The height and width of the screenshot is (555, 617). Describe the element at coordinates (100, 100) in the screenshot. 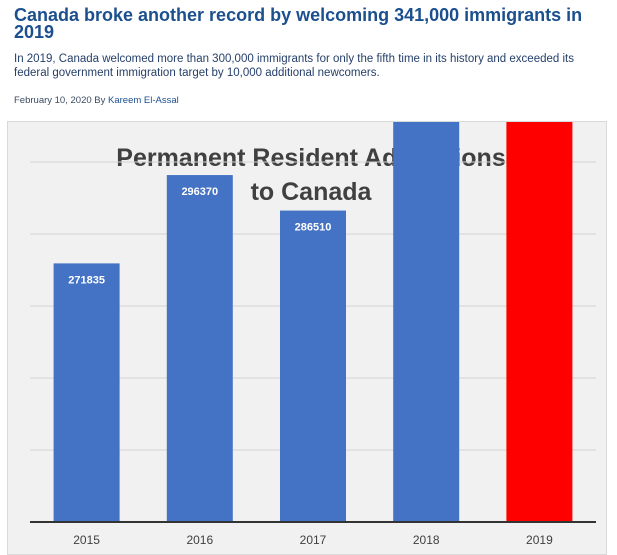

I see `byline-prefix: By` at that location.